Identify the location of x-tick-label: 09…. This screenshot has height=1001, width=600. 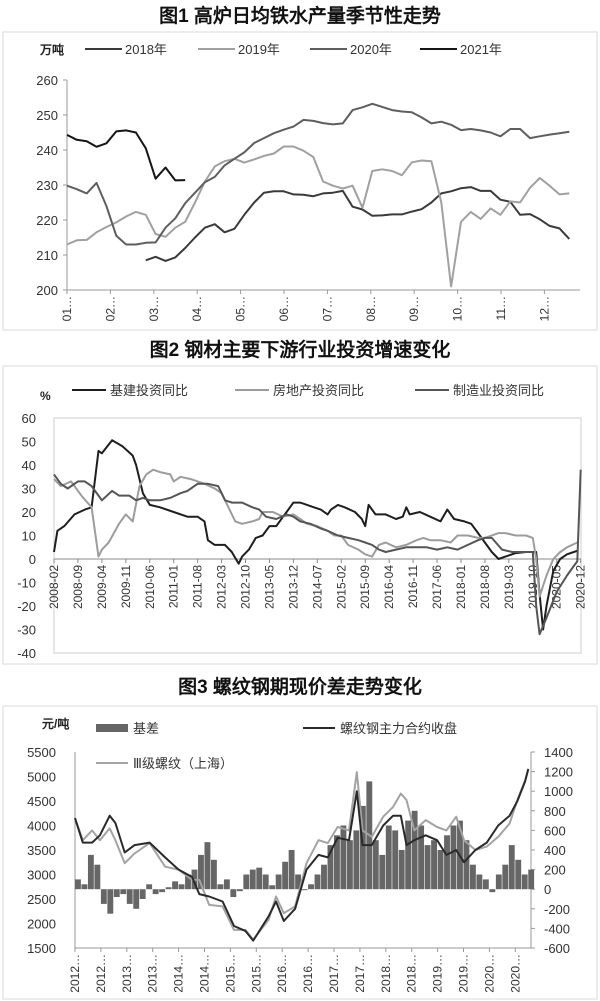
(414, 308).